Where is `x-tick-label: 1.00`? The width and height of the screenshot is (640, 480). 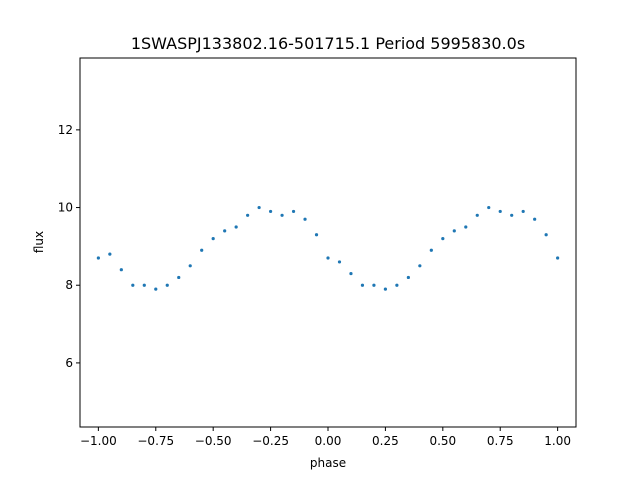 x-tick-label: 1.00 is located at coordinates (557, 441).